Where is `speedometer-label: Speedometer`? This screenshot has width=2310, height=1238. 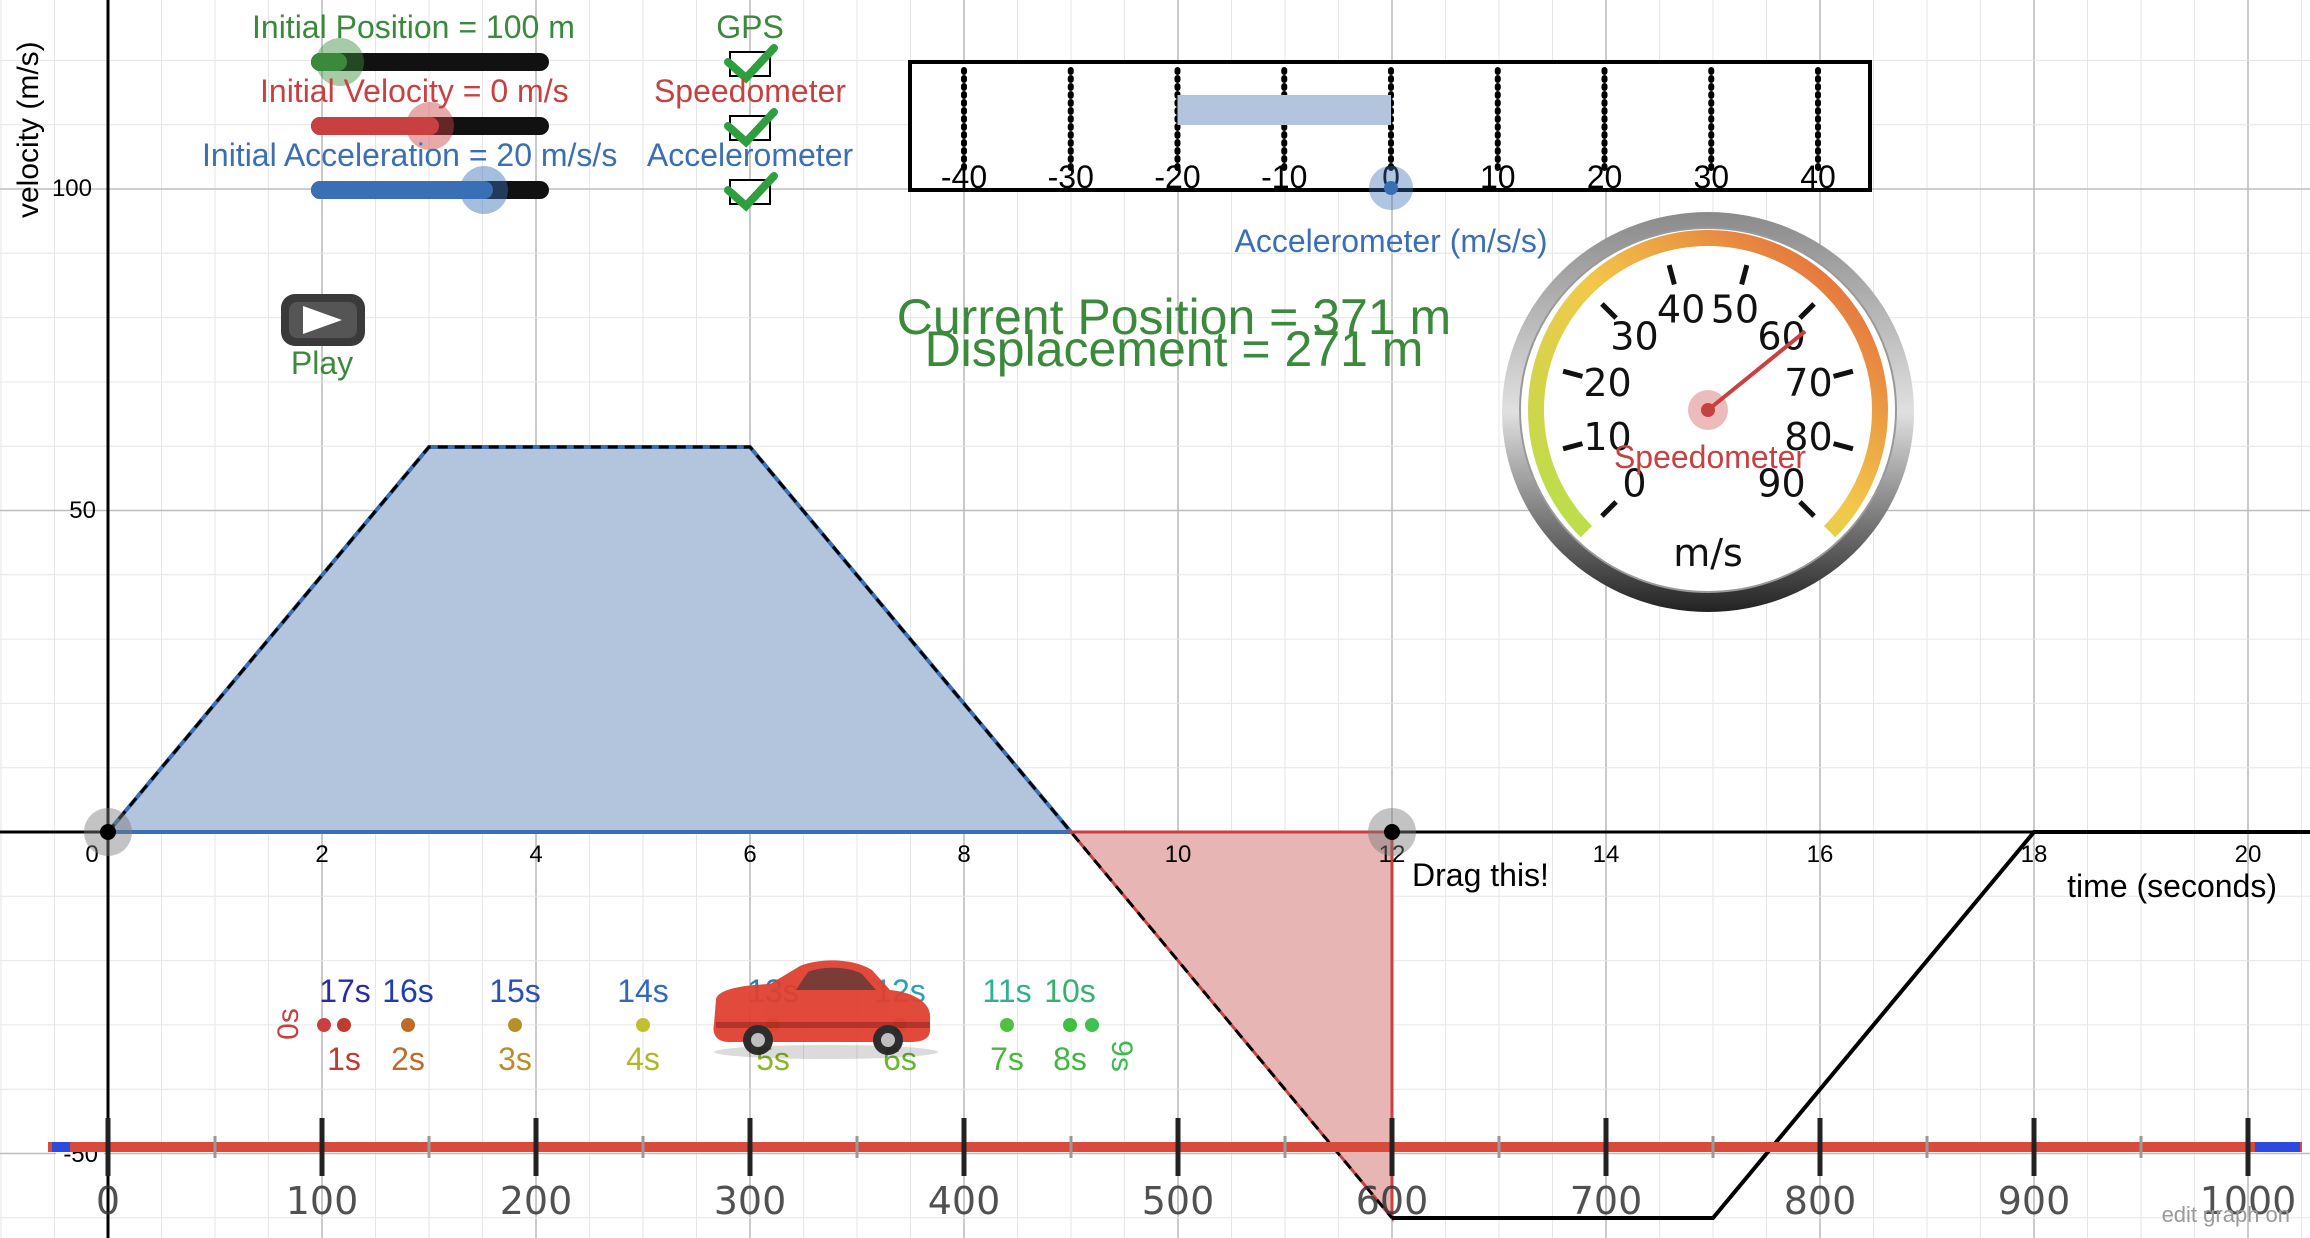 speedometer-label: Speedometer is located at coordinates (1710, 457).